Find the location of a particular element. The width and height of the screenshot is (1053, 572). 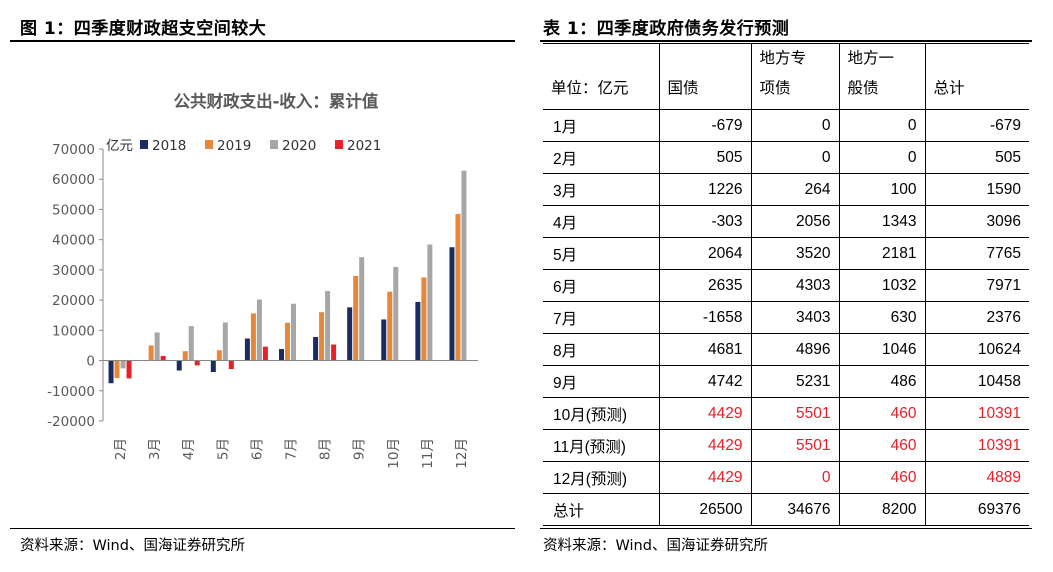

table-cell: 4742 is located at coordinates (705, 381).